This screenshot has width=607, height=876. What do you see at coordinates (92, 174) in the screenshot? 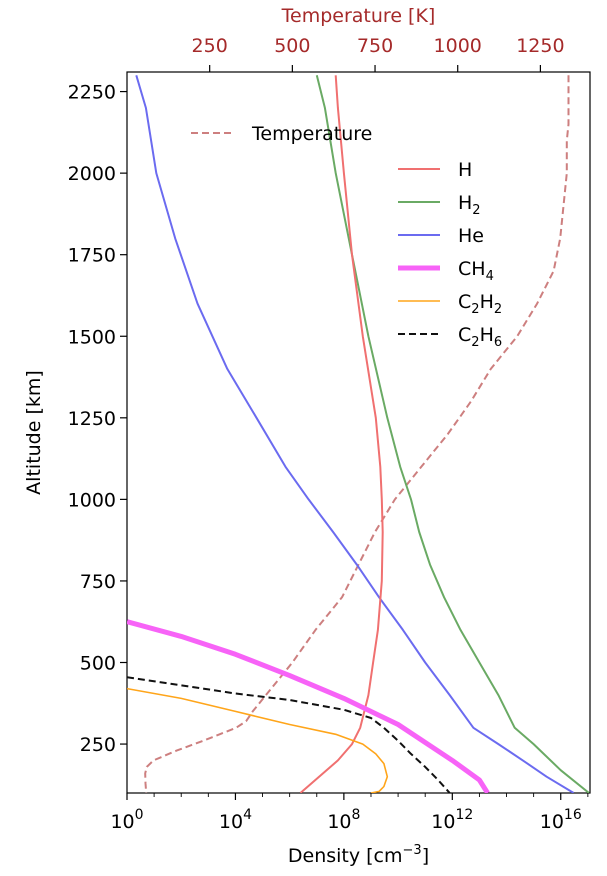
I see `y-tick-label-7: 2000` at bounding box center [92, 174].